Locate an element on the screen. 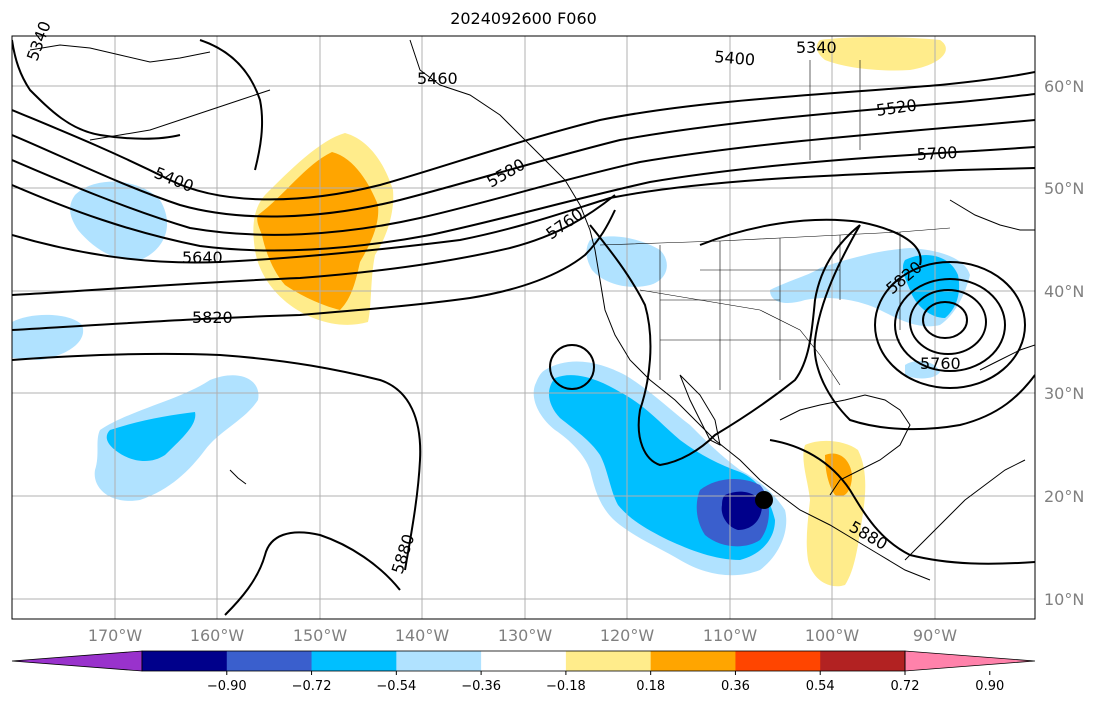  lat-label: 20°N is located at coordinates (1064, 496).